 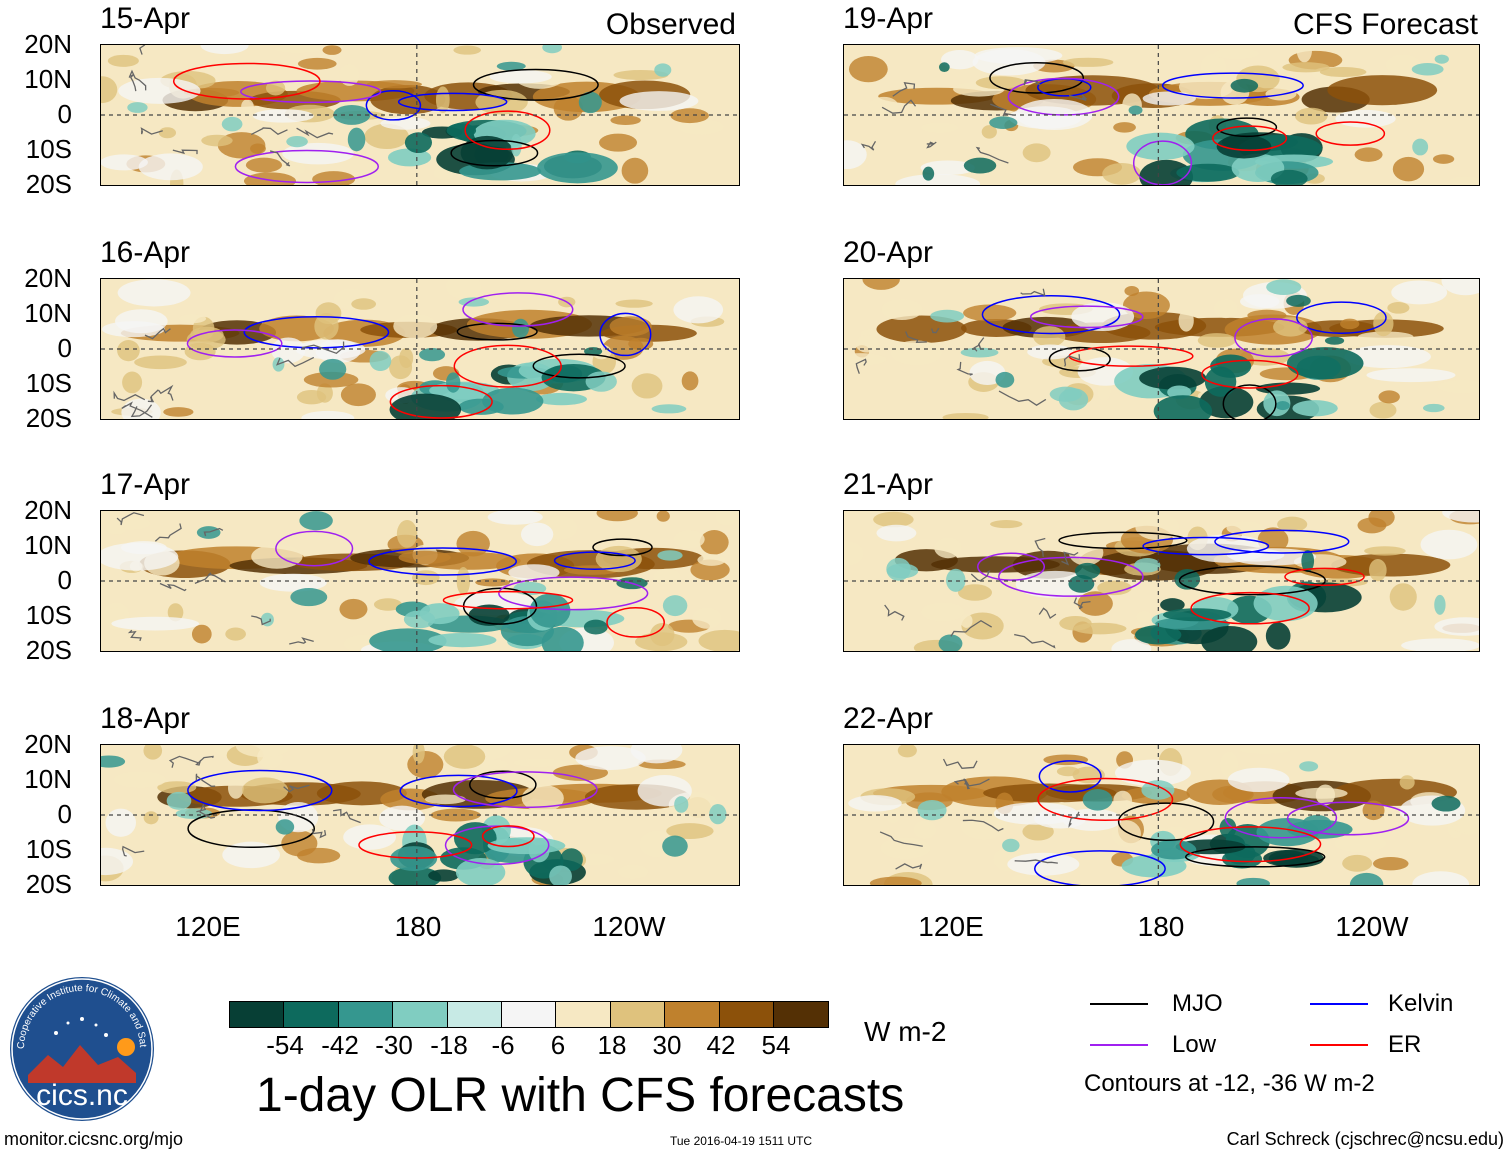 What do you see at coordinates (1339, 1045) in the screenshot?
I see `legend-line-er` at bounding box center [1339, 1045].